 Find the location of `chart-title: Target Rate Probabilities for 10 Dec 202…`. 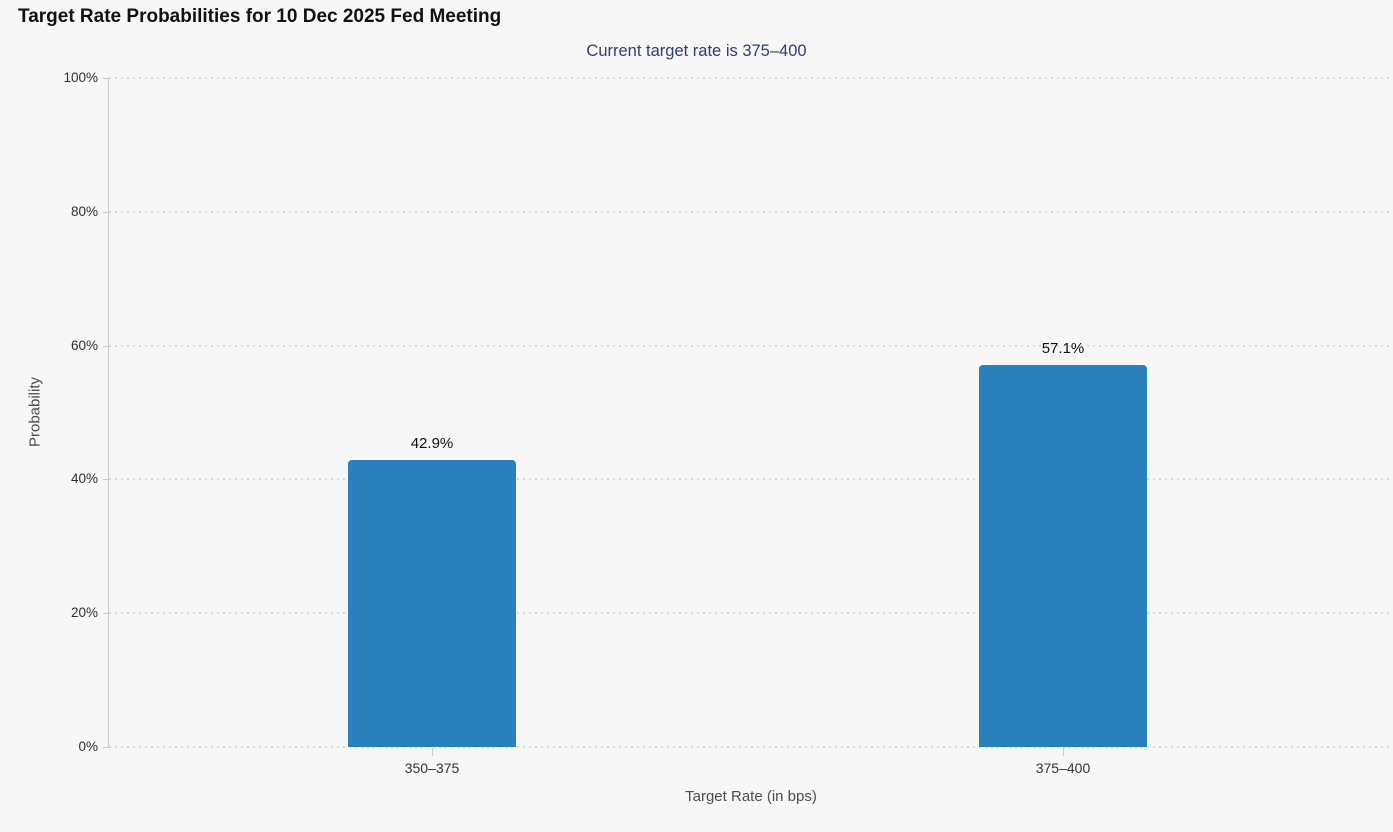

chart-title: Target Rate Probabilities for 10 Dec 202… is located at coordinates (260, 16).